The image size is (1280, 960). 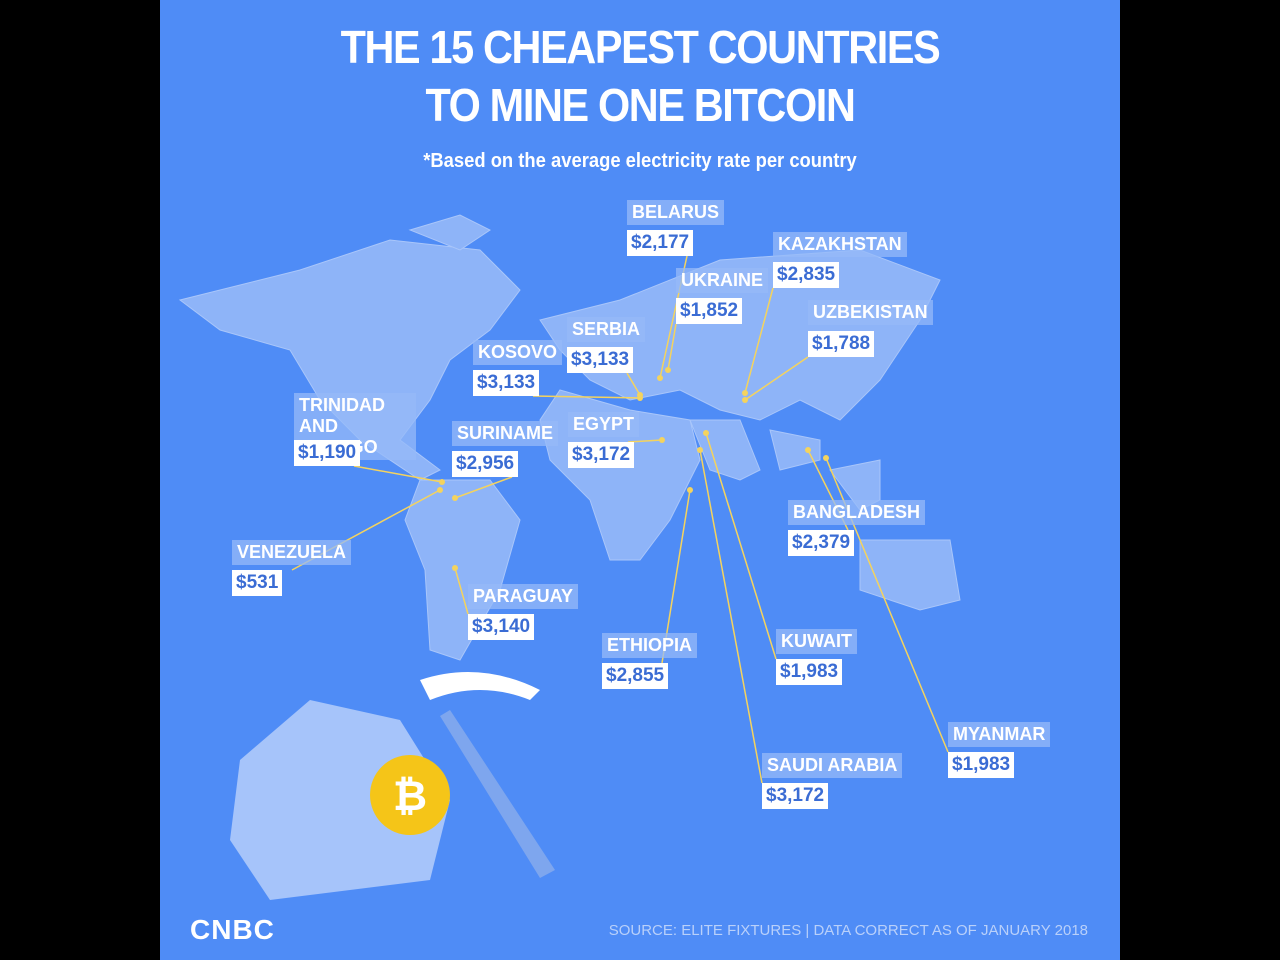 What do you see at coordinates (292, 552) in the screenshot?
I see `country-name: VENEZUELA` at bounding box center [292, 552].